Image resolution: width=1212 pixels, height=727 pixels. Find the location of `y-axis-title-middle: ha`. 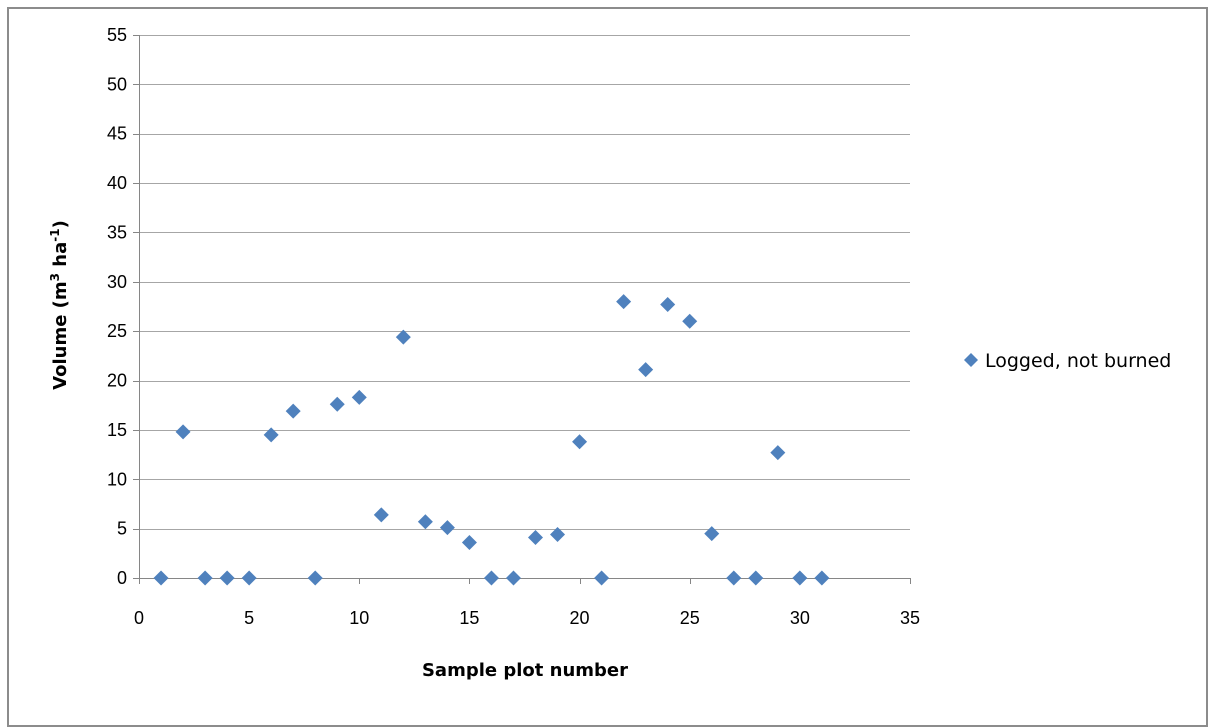

y-axis-title-middle: ha is located at coordinates (60, 257).